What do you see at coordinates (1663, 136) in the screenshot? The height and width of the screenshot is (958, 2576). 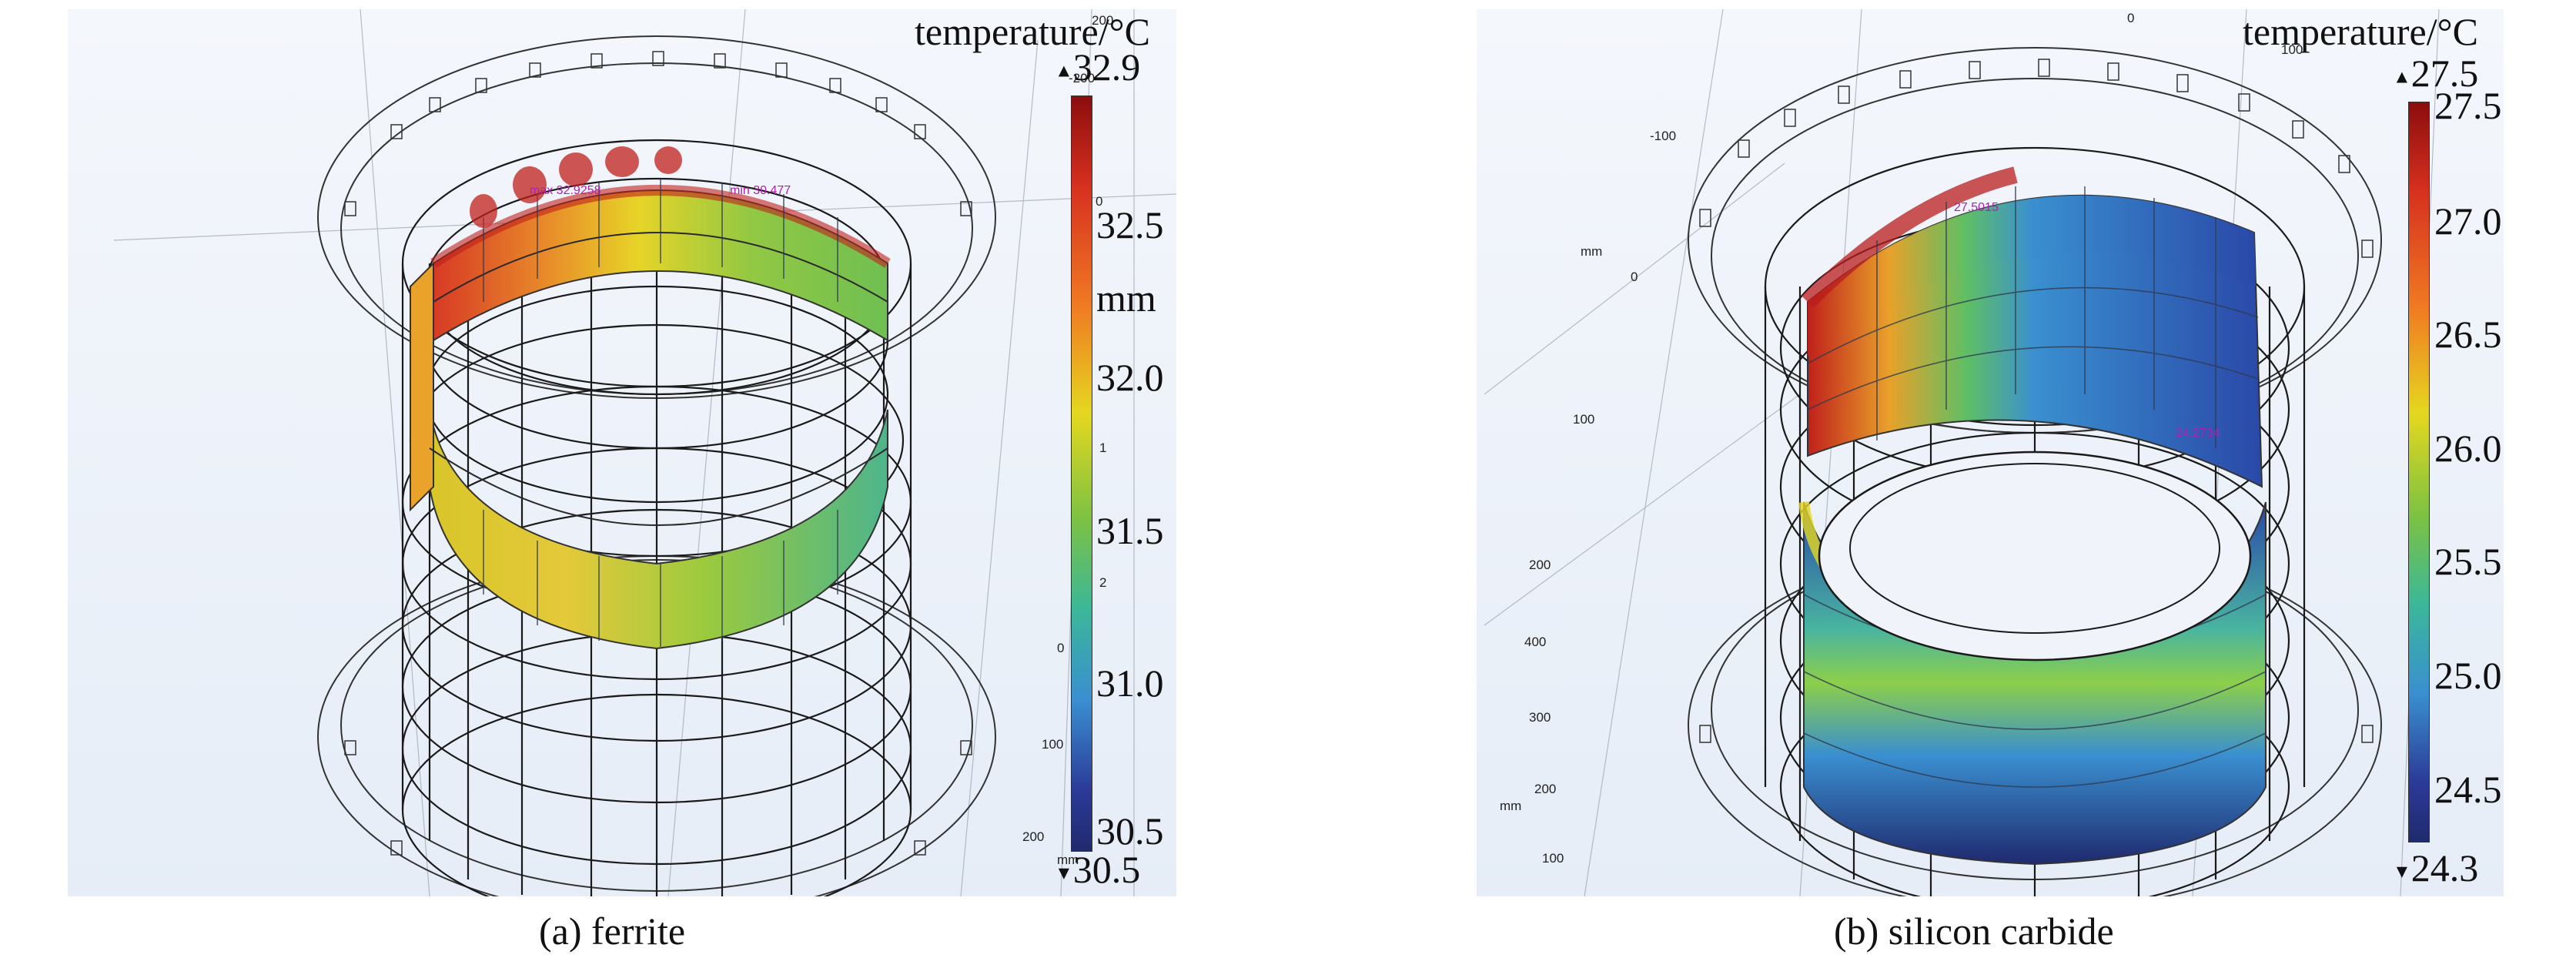 I see `axis-number: -100` at bounding box center [1663, 136].